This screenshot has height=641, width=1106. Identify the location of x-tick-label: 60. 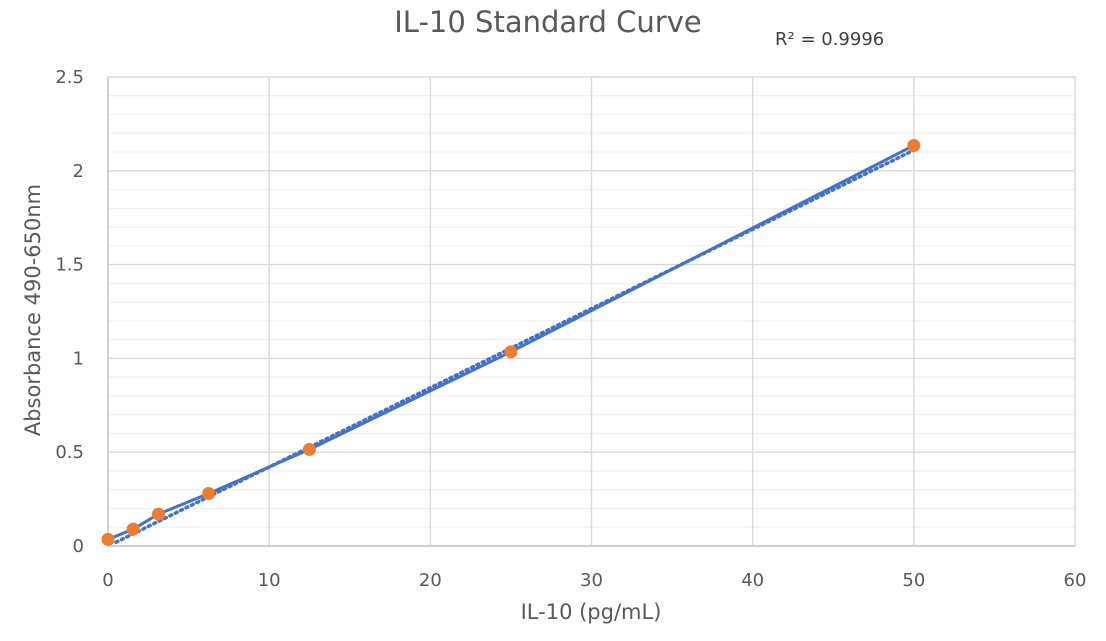
(1075, 580).